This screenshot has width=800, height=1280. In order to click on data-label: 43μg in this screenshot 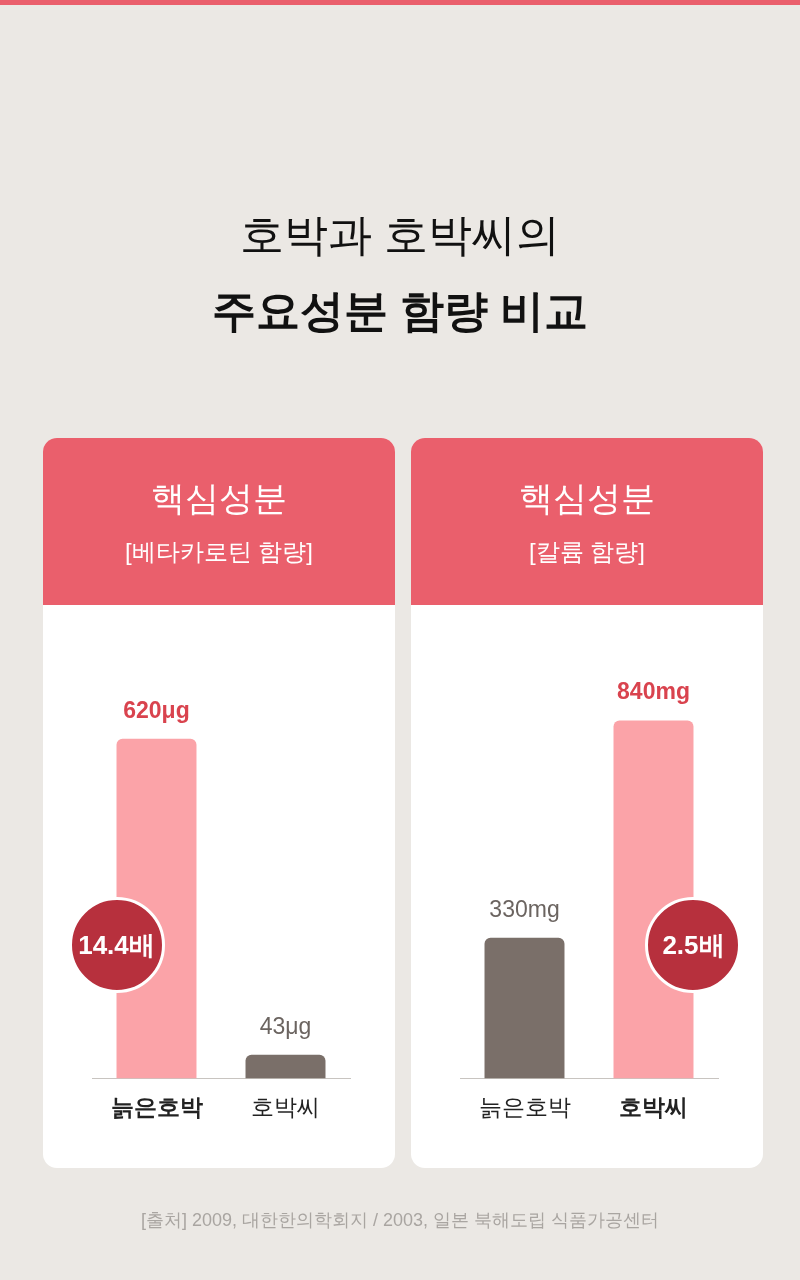, I will do `click(285, 1025)`.